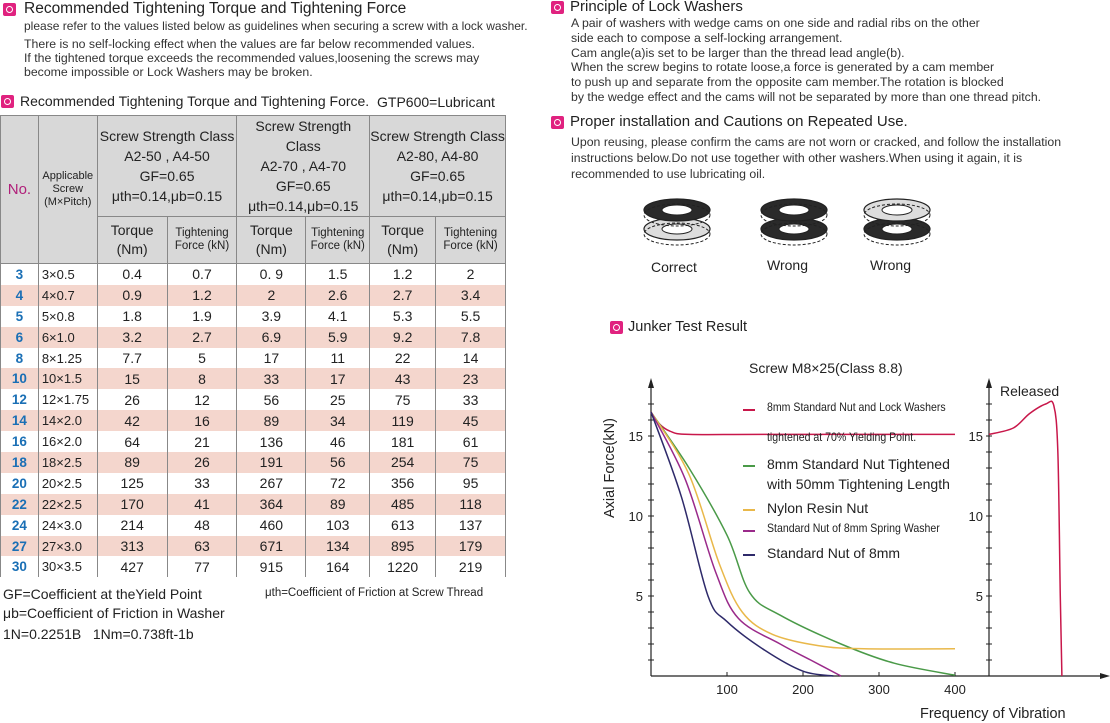  I want to click on installation-line: recommended to use lubricating oil., so click(668, 174).